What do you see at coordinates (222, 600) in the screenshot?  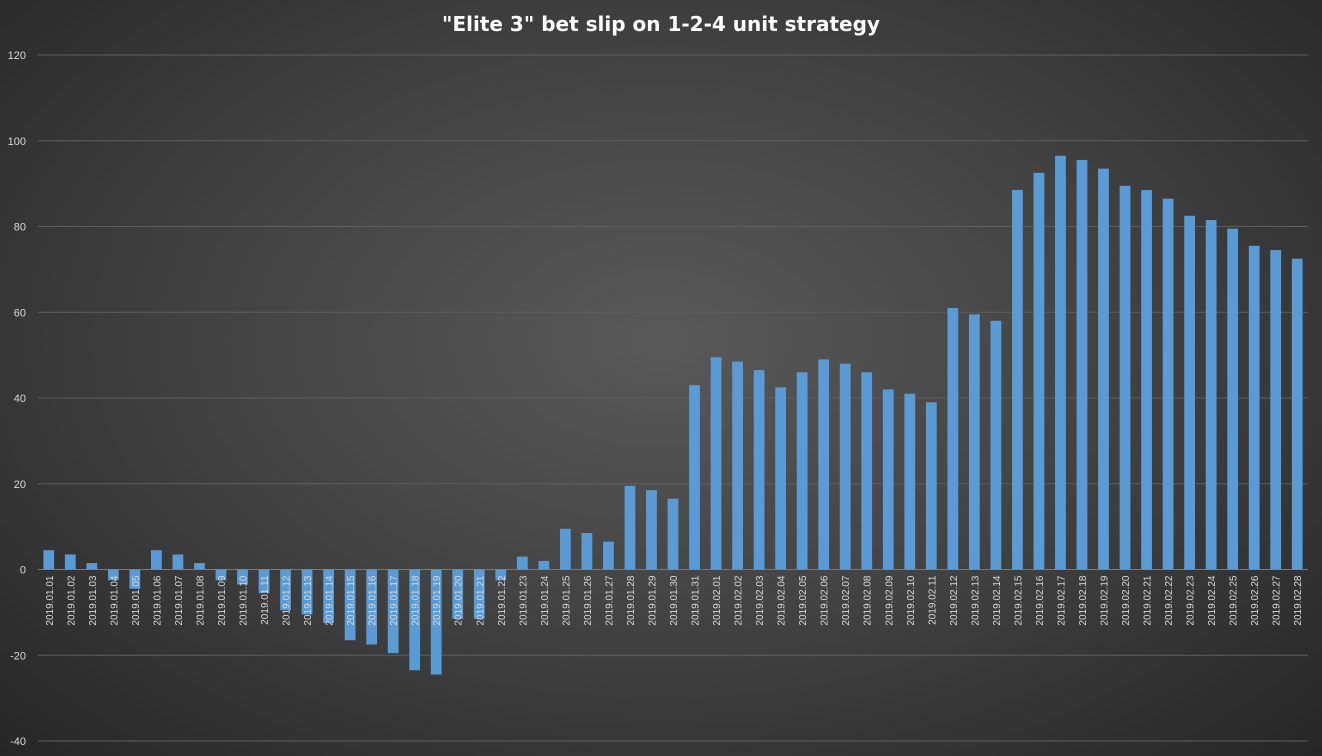 I see `x-tick-label: 2019.01.09` at bounding box center [222, 600].